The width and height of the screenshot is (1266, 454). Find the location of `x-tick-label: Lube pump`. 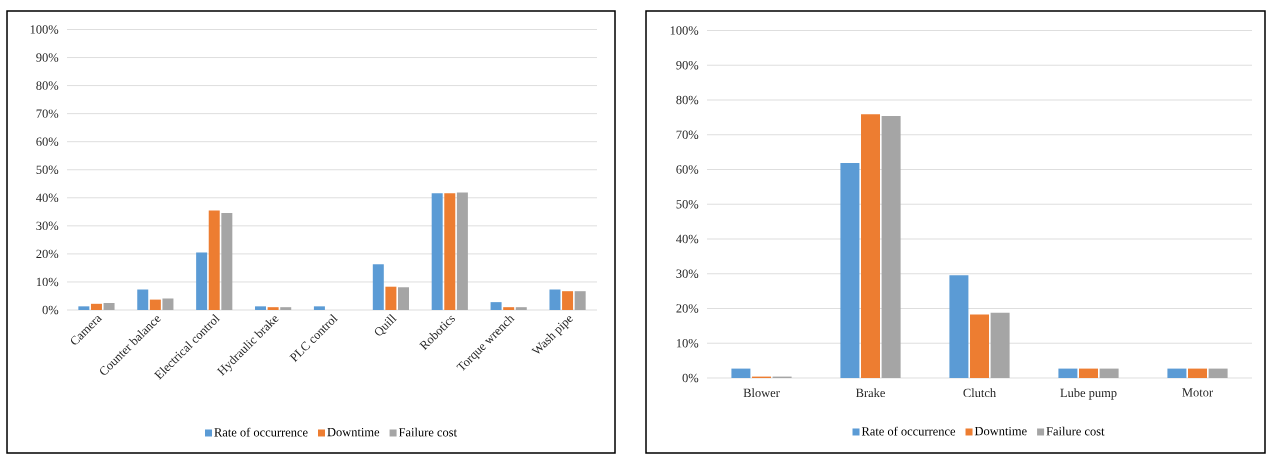

x-tick-label: Lube pump is located at coordinates (1088, 394).